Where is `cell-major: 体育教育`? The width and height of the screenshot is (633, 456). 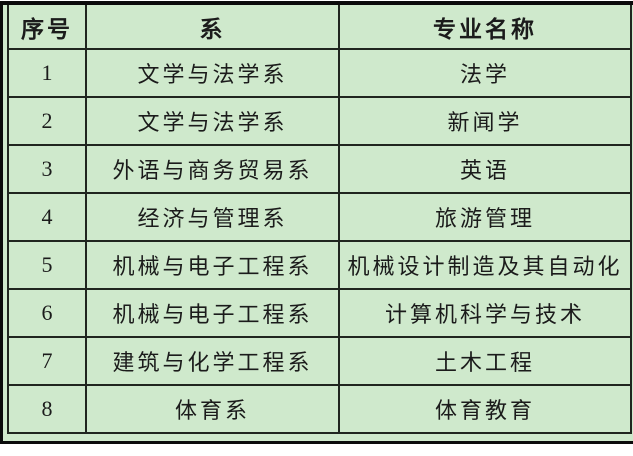
cell-major: 体育教育 is located at coordinates (485, 409).